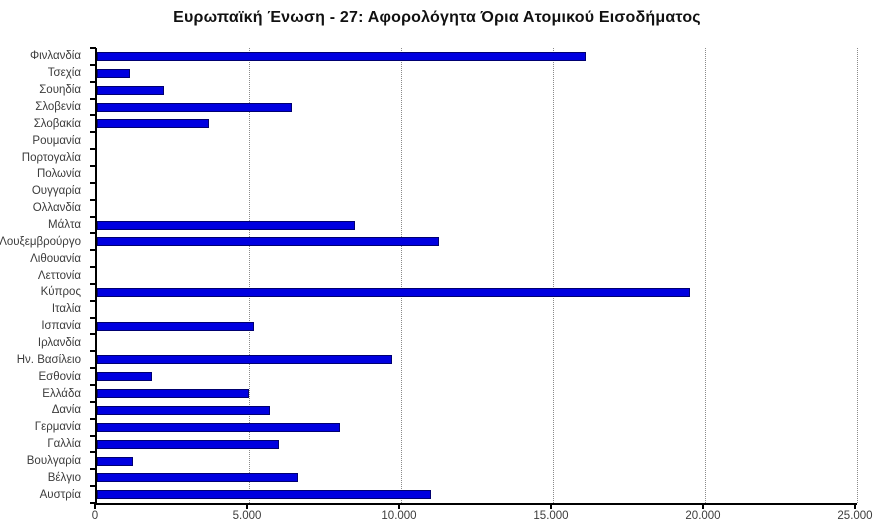  I want to click on x-axis-tick-20.000, so click(703, 506).